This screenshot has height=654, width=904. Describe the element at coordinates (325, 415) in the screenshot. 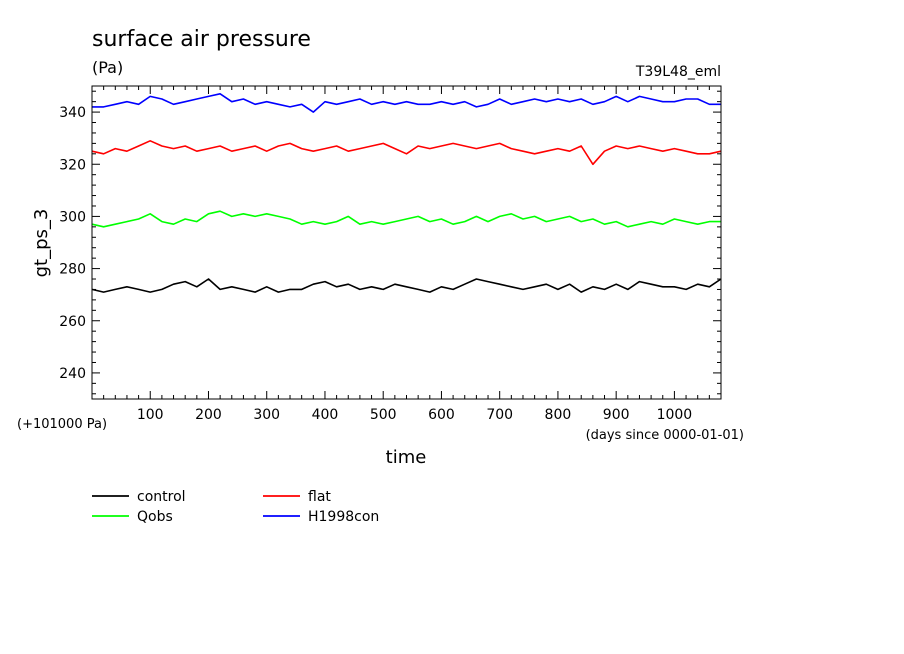

I see `x-tick-label: 400` at that location.